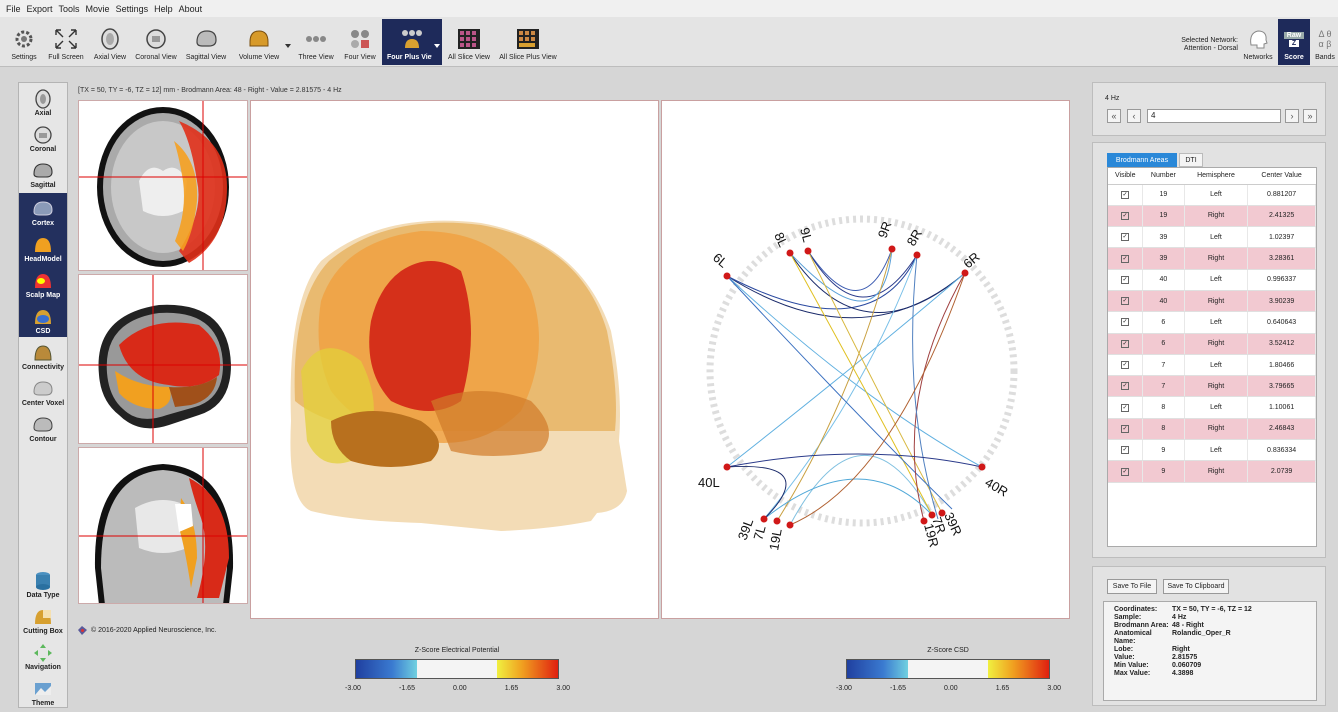  Describe the element at coordinates (190, 8) in the screenshot. I see `menu-about: About` at that location.